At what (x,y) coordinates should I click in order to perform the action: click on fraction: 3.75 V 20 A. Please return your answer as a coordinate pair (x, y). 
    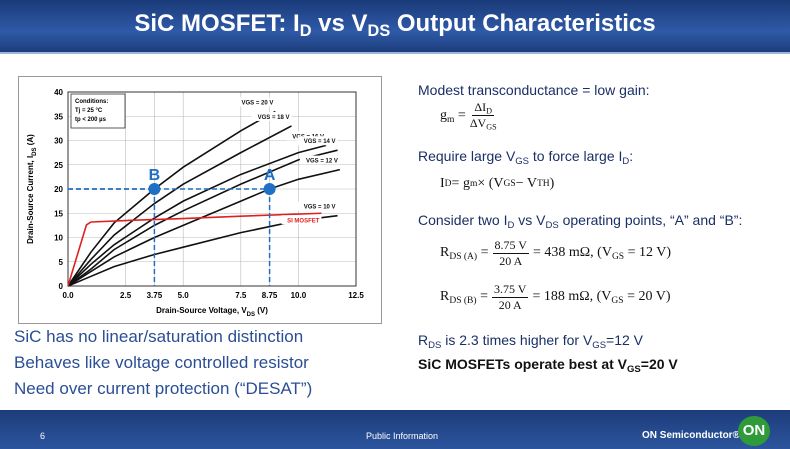
    Looking at the image, I should click on (510, 297).